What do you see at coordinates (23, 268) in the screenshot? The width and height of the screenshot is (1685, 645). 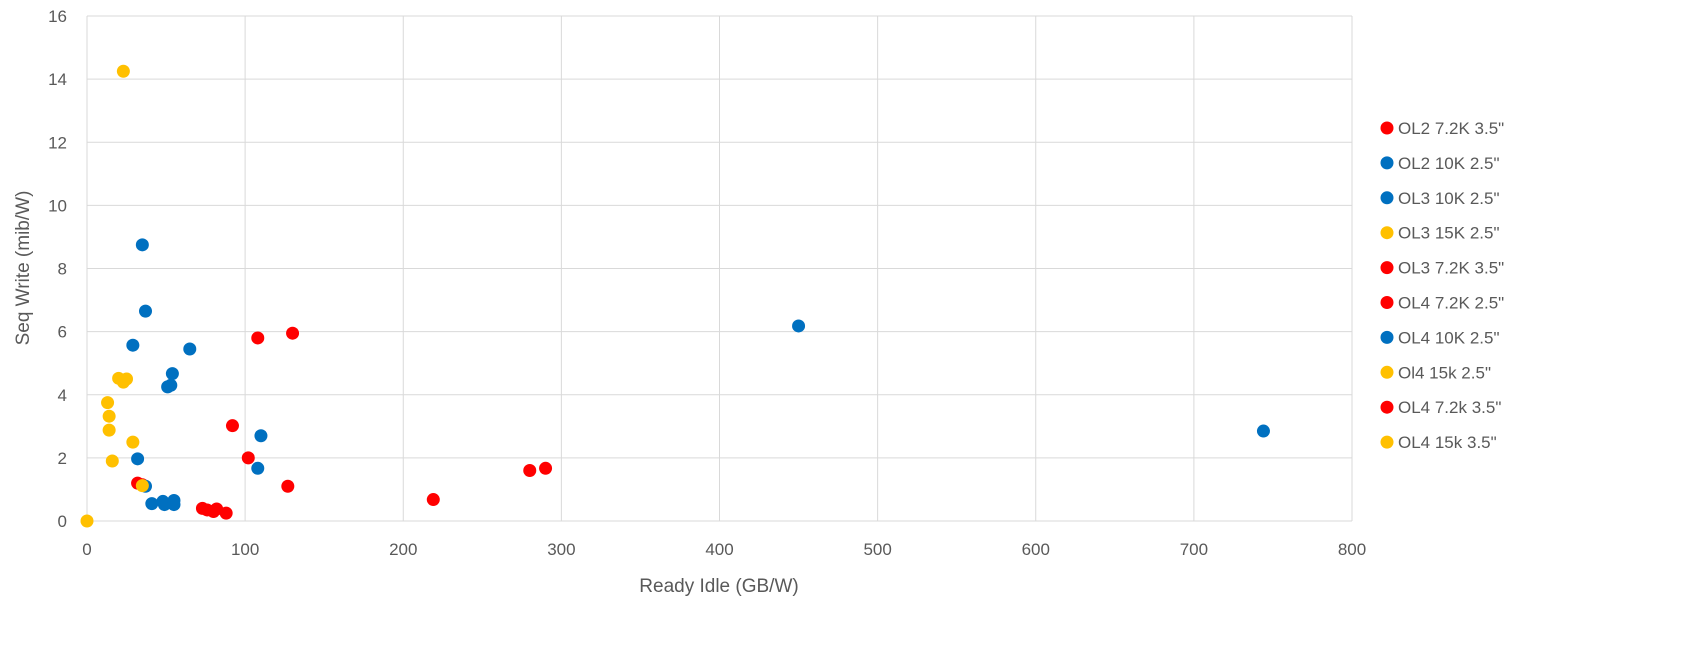 I see `y-axis-label: Seq Write (mib/W)` at bounding box center [23, 268].